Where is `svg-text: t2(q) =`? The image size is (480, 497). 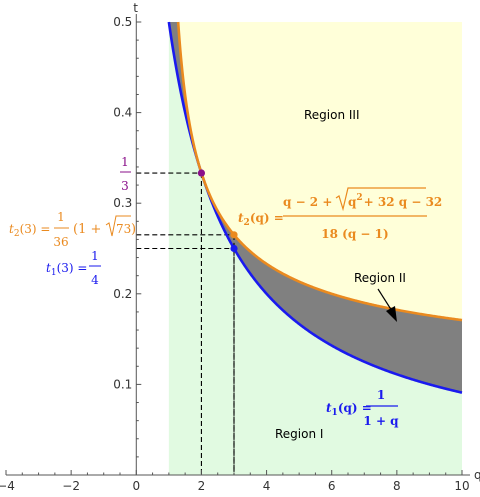
svg-text: t2(q) = is located at coordinates (261, 219).